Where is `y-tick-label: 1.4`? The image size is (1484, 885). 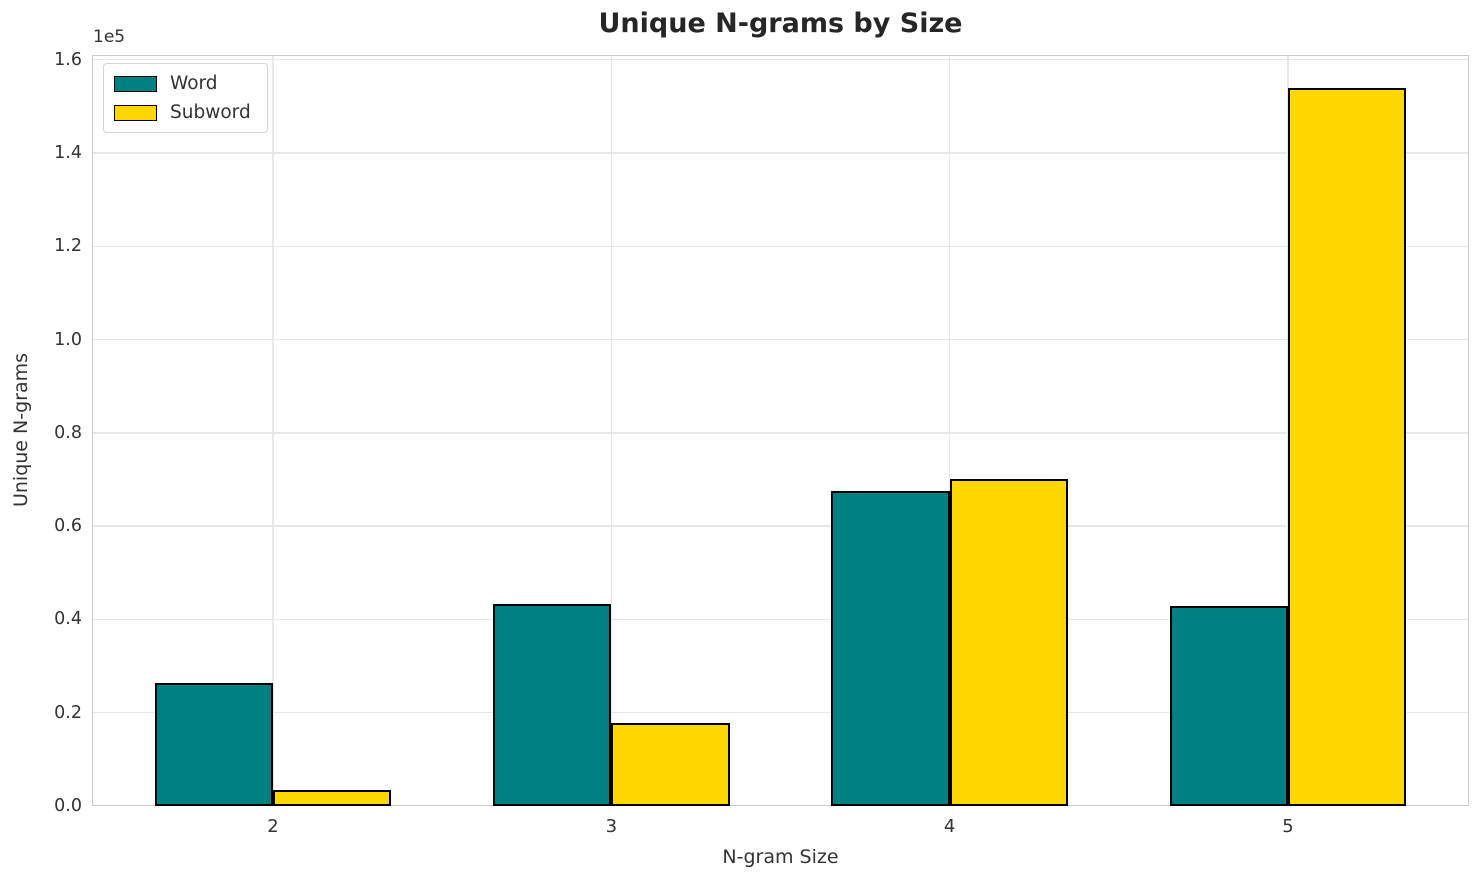
y-tick-label: 1.4 is located at coordinates (68, 152).